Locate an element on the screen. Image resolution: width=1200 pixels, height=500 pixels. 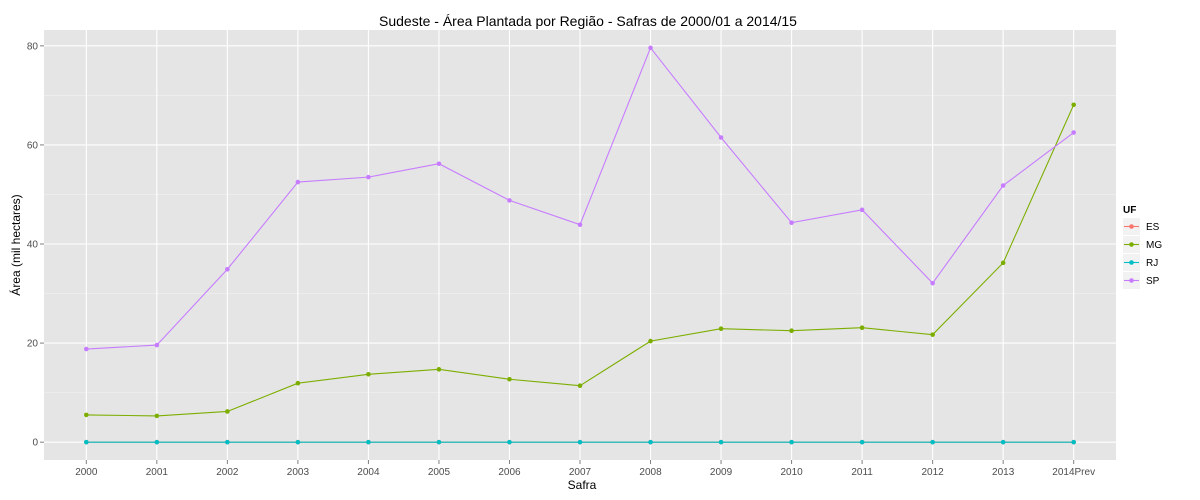
x-tick-label: 2012 is located at coordinates (933, 472).